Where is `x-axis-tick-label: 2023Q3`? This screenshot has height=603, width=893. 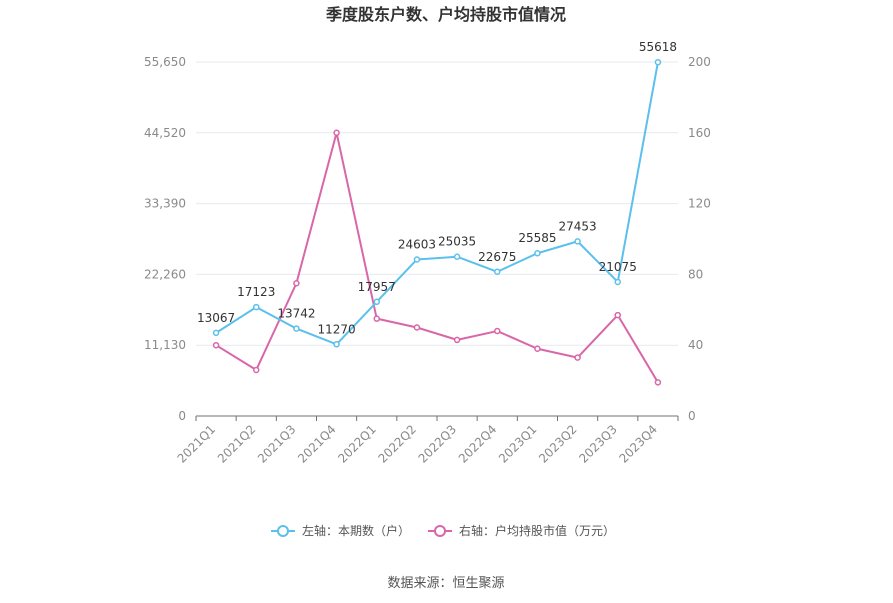
x-axis-tick-label: 2023Q3 is located at coordinates (598, 444).